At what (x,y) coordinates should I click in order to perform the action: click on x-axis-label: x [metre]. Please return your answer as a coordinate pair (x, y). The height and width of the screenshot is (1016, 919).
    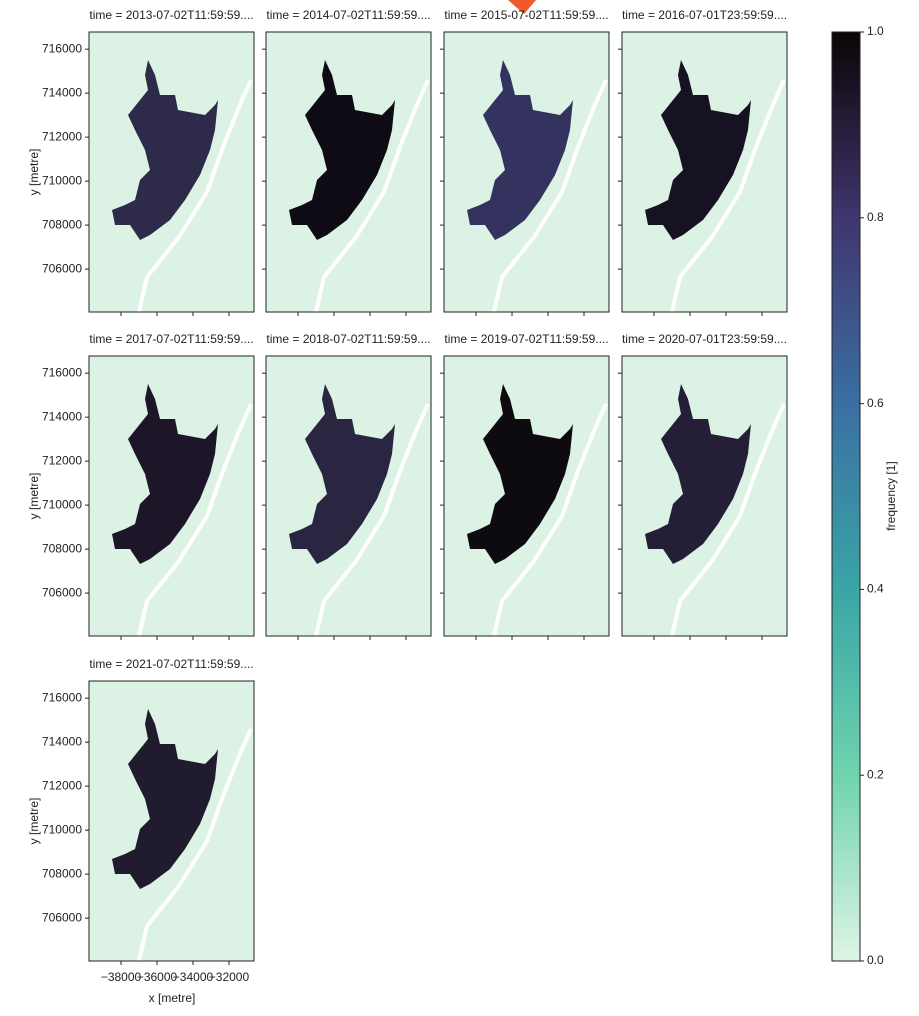
    Looking at the image, I should click on (172, 998).